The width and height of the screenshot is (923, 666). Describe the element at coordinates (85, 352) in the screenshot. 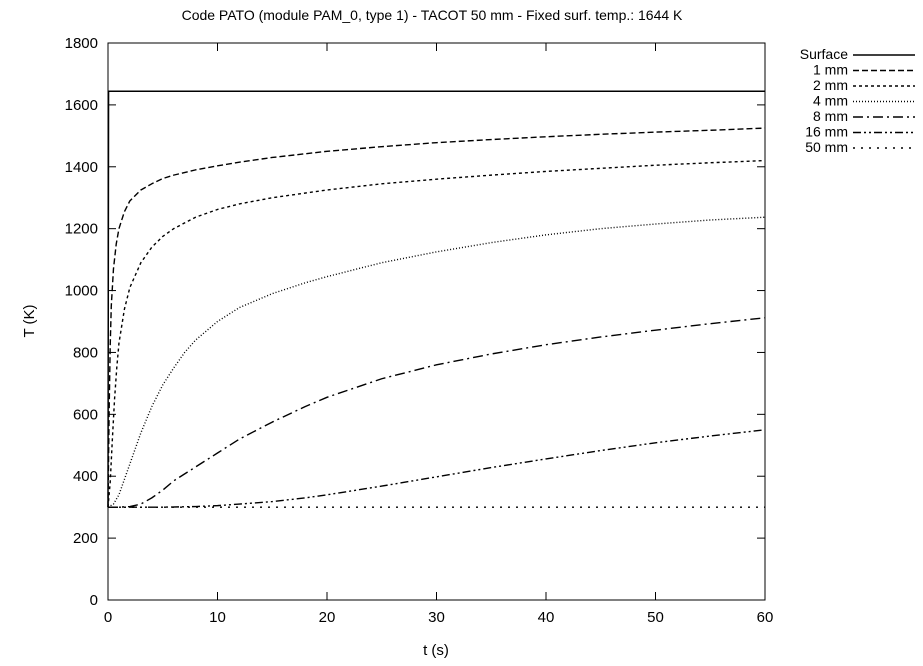

I see `y-tick-label: 800` at that location.